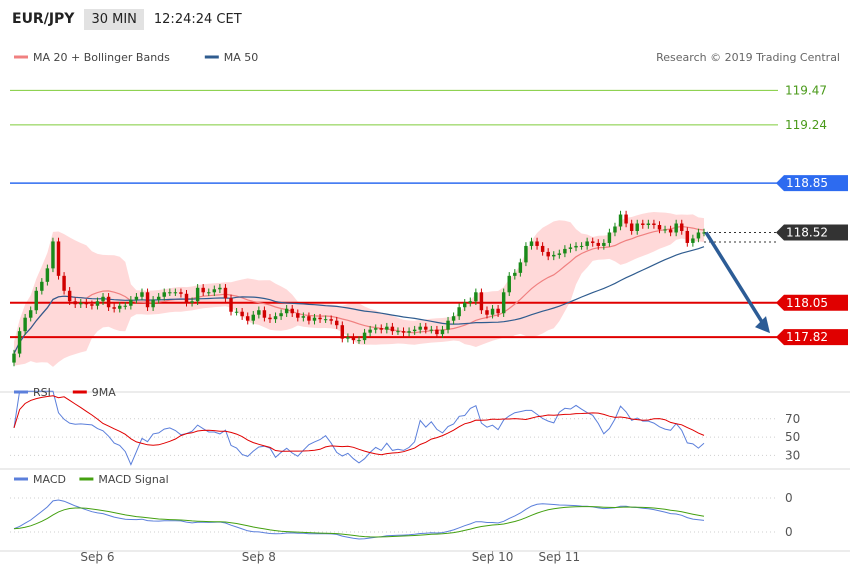 This screenshot has width=850, height=576. Describe the element at coordinates (97, 557) in the screenshot. I see `x-tick-label: Sep 6` at that location.